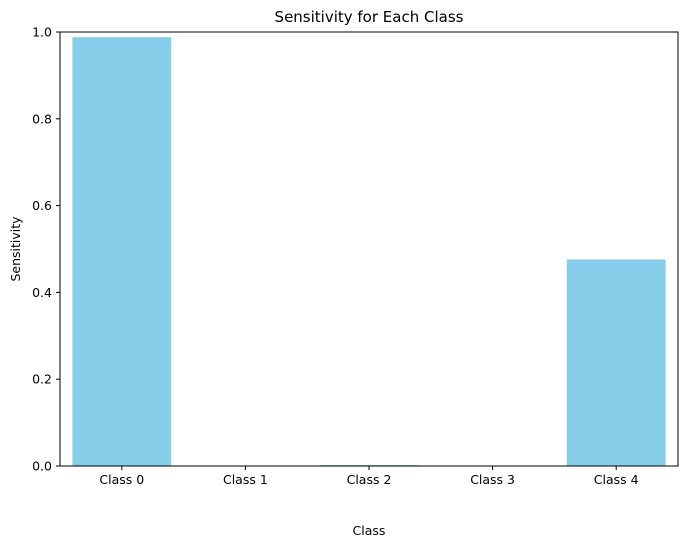 The height and width of the screenshot is (551, 691). I want to click on x-tick-label: Class 0, so click(121, 479).